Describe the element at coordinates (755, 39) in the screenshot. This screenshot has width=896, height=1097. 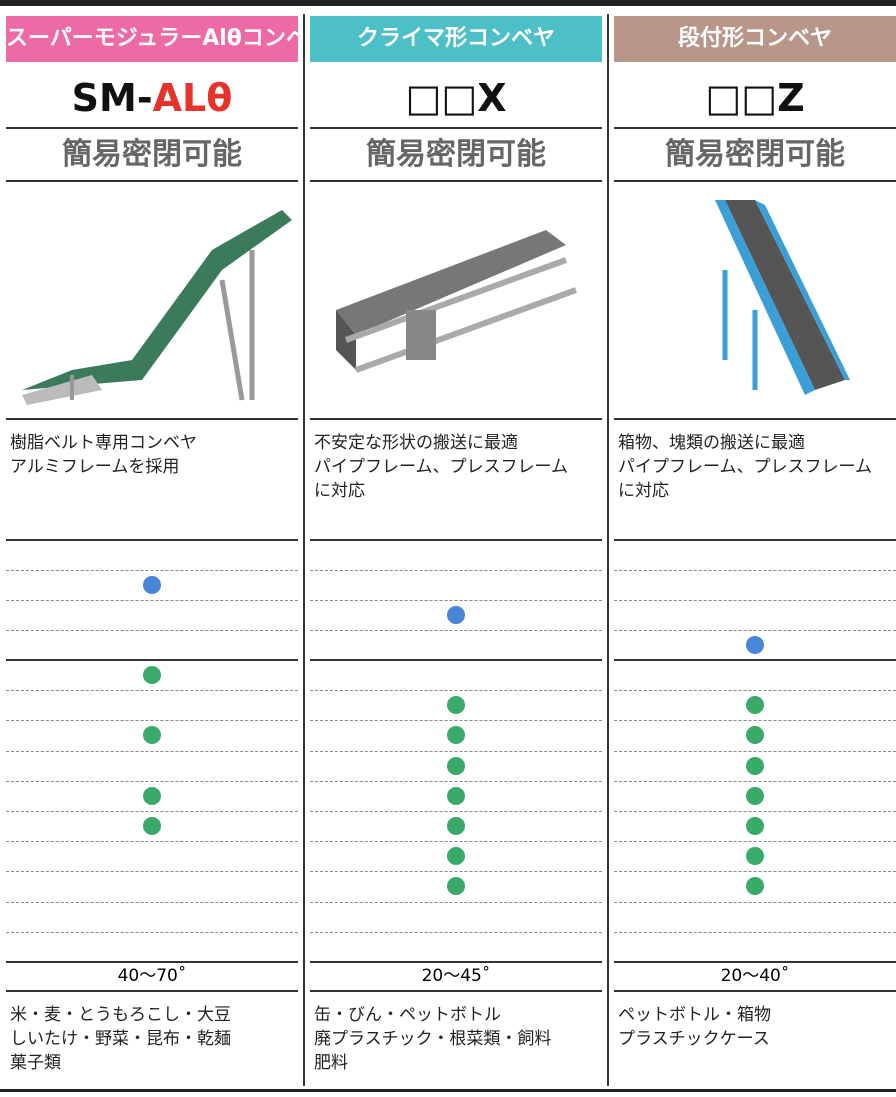
I see `category-header: 段付形コンベヤ` at that location.